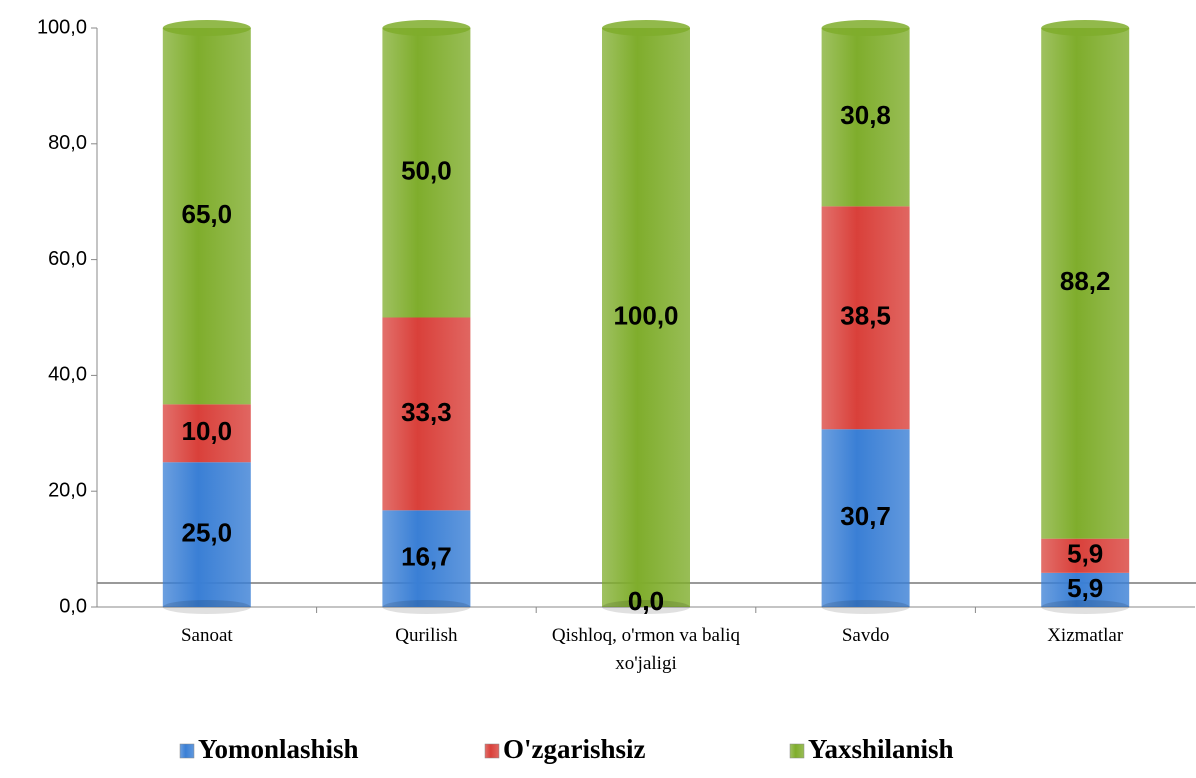  I want to click on y-tick-label: 40,0, so click(67, 375).